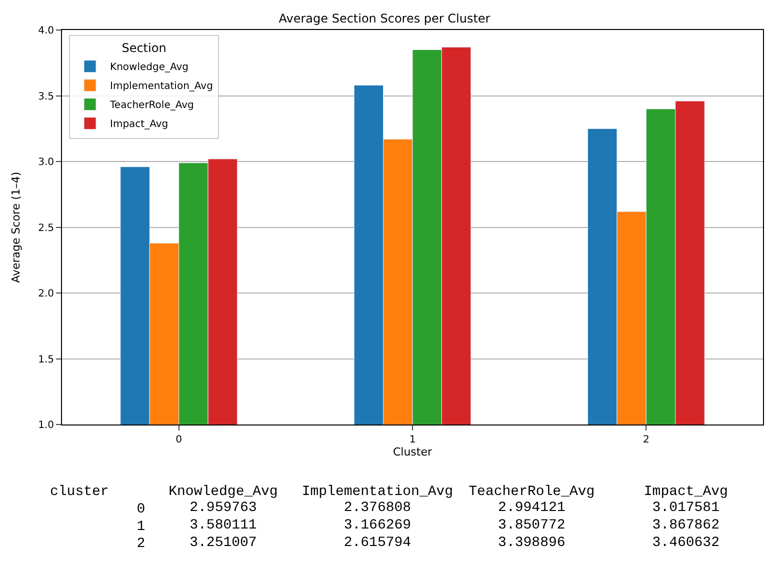 The image size is (769, 566). What do you see at coordinates (16, 227) in the screenshot?
I see `y-axis-title: Average Score (1–4)` at bounding box center [16, 227].